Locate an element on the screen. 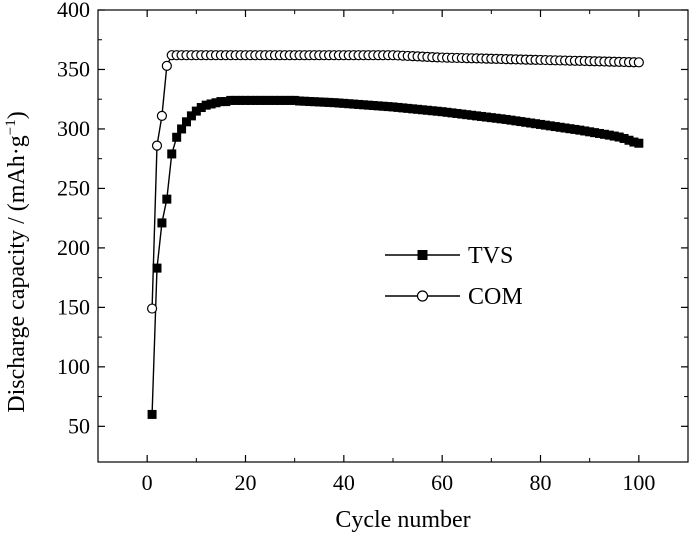  y-axis-title-main: Discharge capacity / (mAh·g is located at coordinates (17, 273).